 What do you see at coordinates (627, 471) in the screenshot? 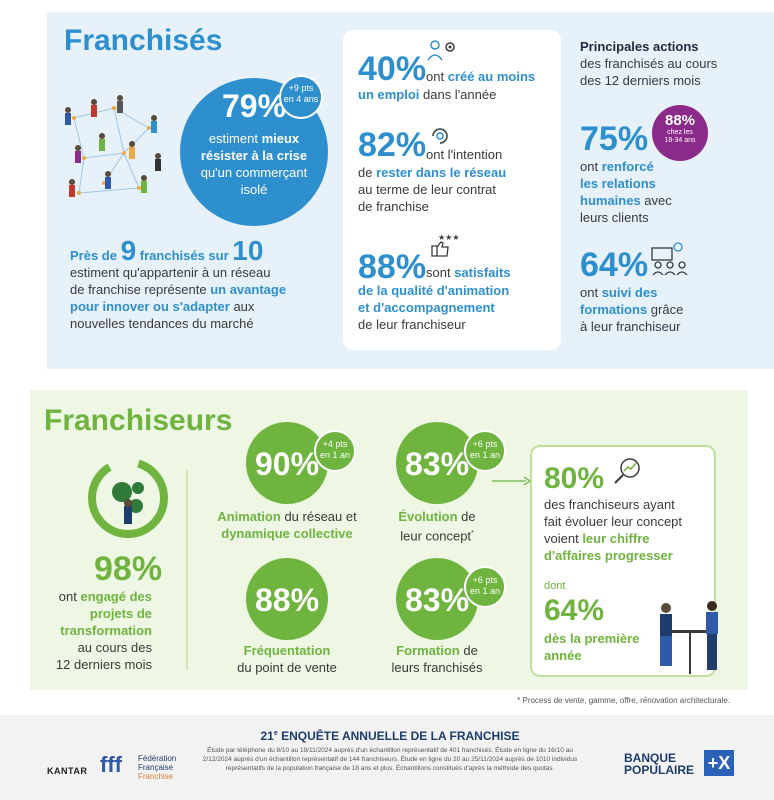
I see `magnifier-chart-icon` at bounding box center [627, 471].